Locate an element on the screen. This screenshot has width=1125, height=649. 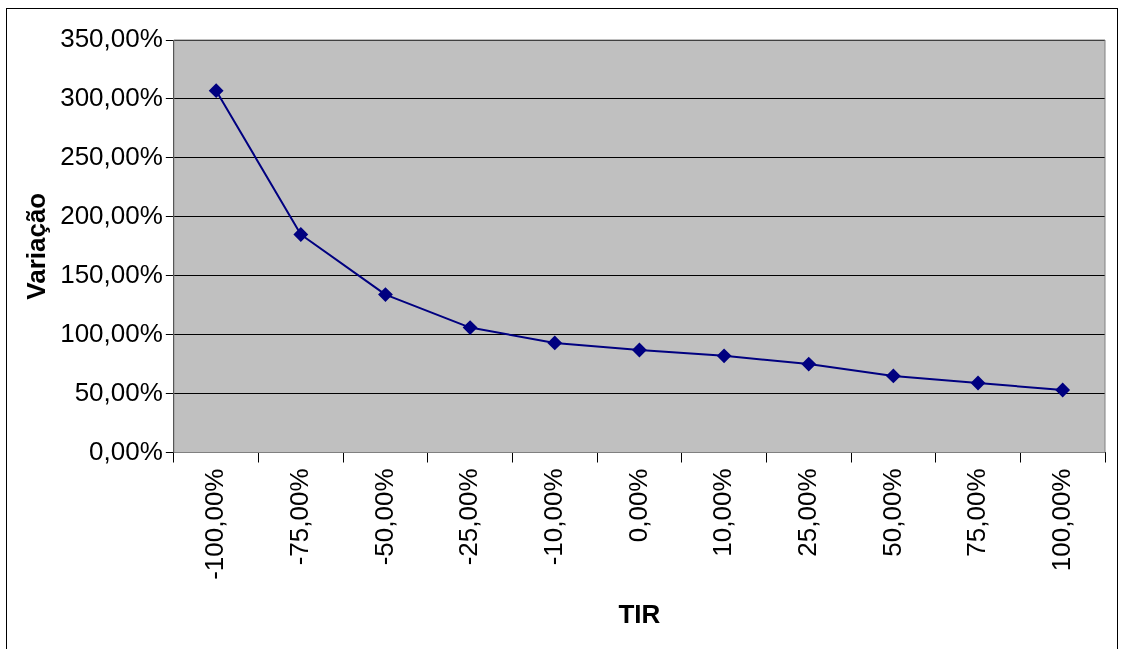
x-tick-label: 100,00% is located at coordinates (1060, 520).